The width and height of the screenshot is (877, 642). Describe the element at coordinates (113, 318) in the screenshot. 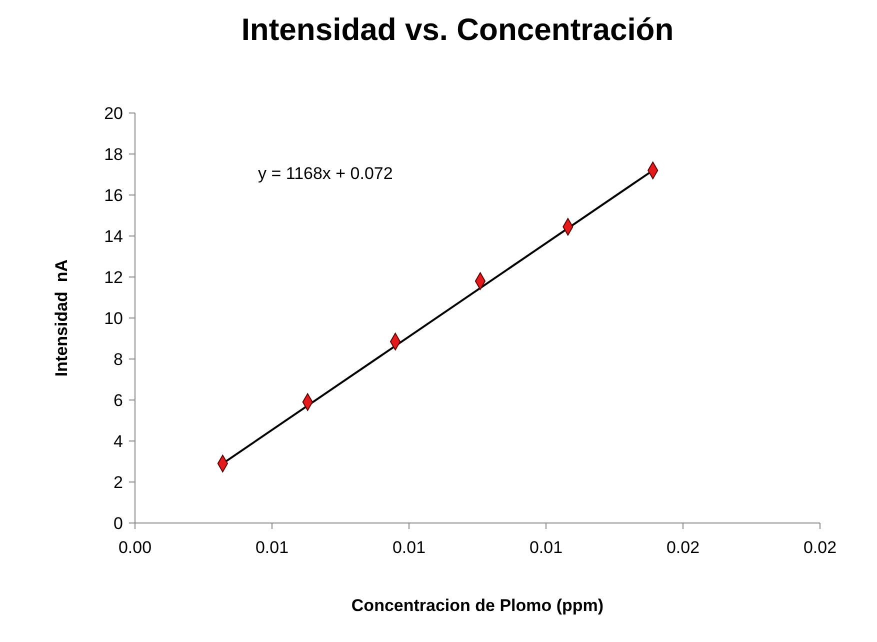

I see `y-tick-label: 10` at that location.